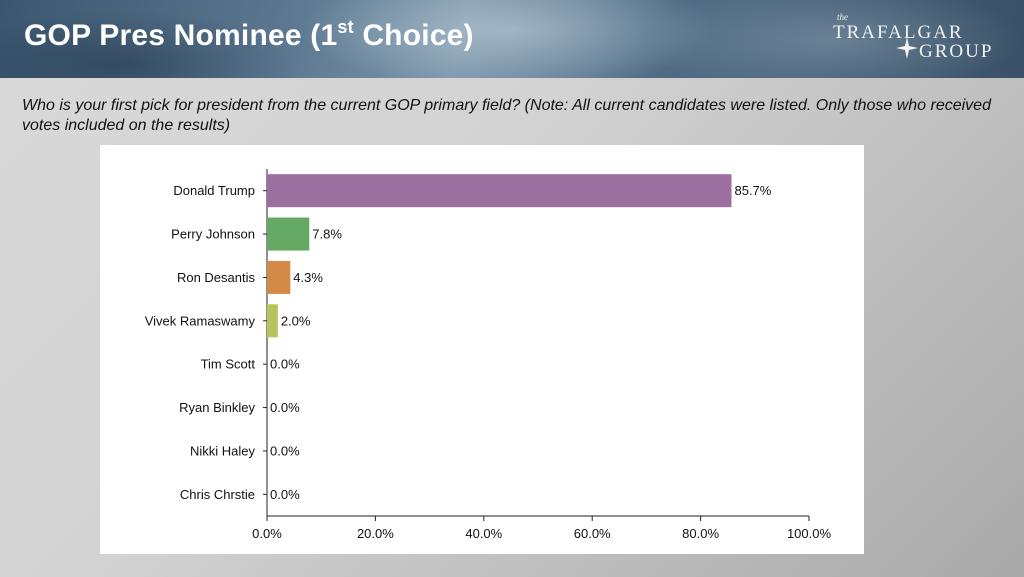 This screenshot has width=1024, height=577. What do you see at coordinates (200, 320) in the screenshot?
I see `category-label: Vivek Ramaswamy` at bounding box center [200, 320].